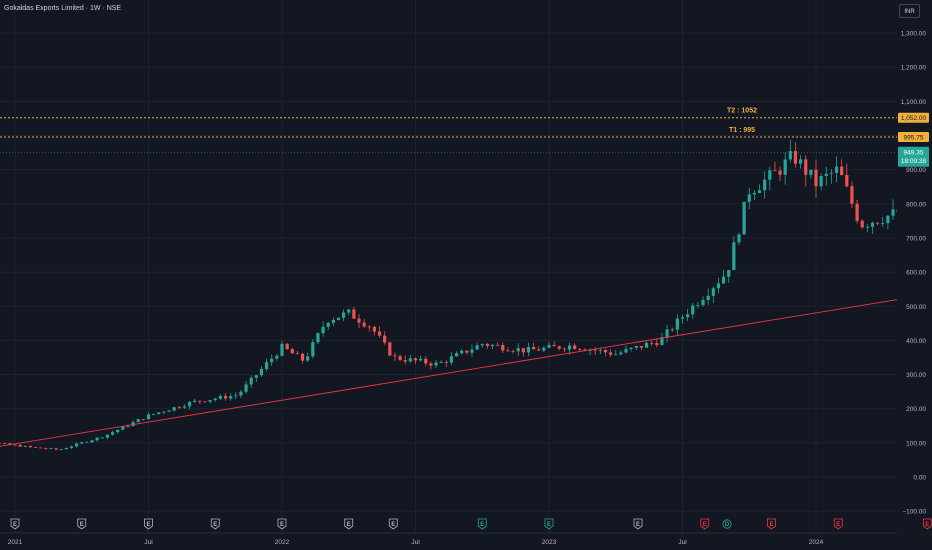 The width and height of the screenshot is (932, 550). What do you see at coordinates (914, 34) in the screenshot?
I see `price-tick-label: 1,300.00` at bounding box center [914, 34].